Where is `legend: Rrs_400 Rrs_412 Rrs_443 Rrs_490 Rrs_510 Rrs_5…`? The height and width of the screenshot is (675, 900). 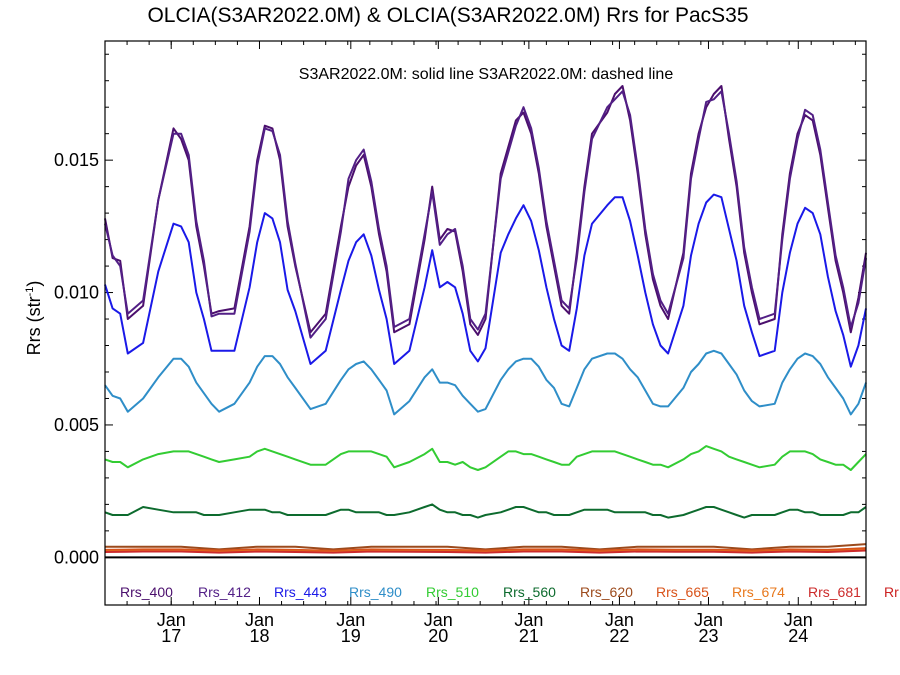 legend: Rrs_400 Rrs_412 Rrs_443 Rrs_490 Rrs_510 Rrs_5… is located at coordinates (490, 592).